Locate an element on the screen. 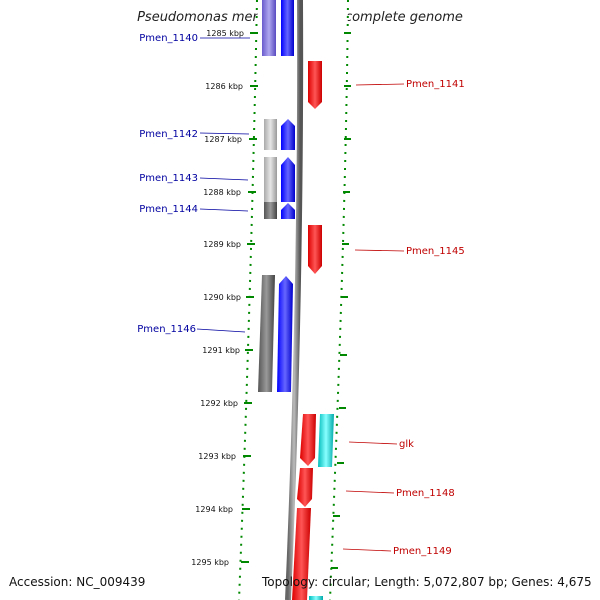  reverse-strand-genes is located at coordinates (286, 196).